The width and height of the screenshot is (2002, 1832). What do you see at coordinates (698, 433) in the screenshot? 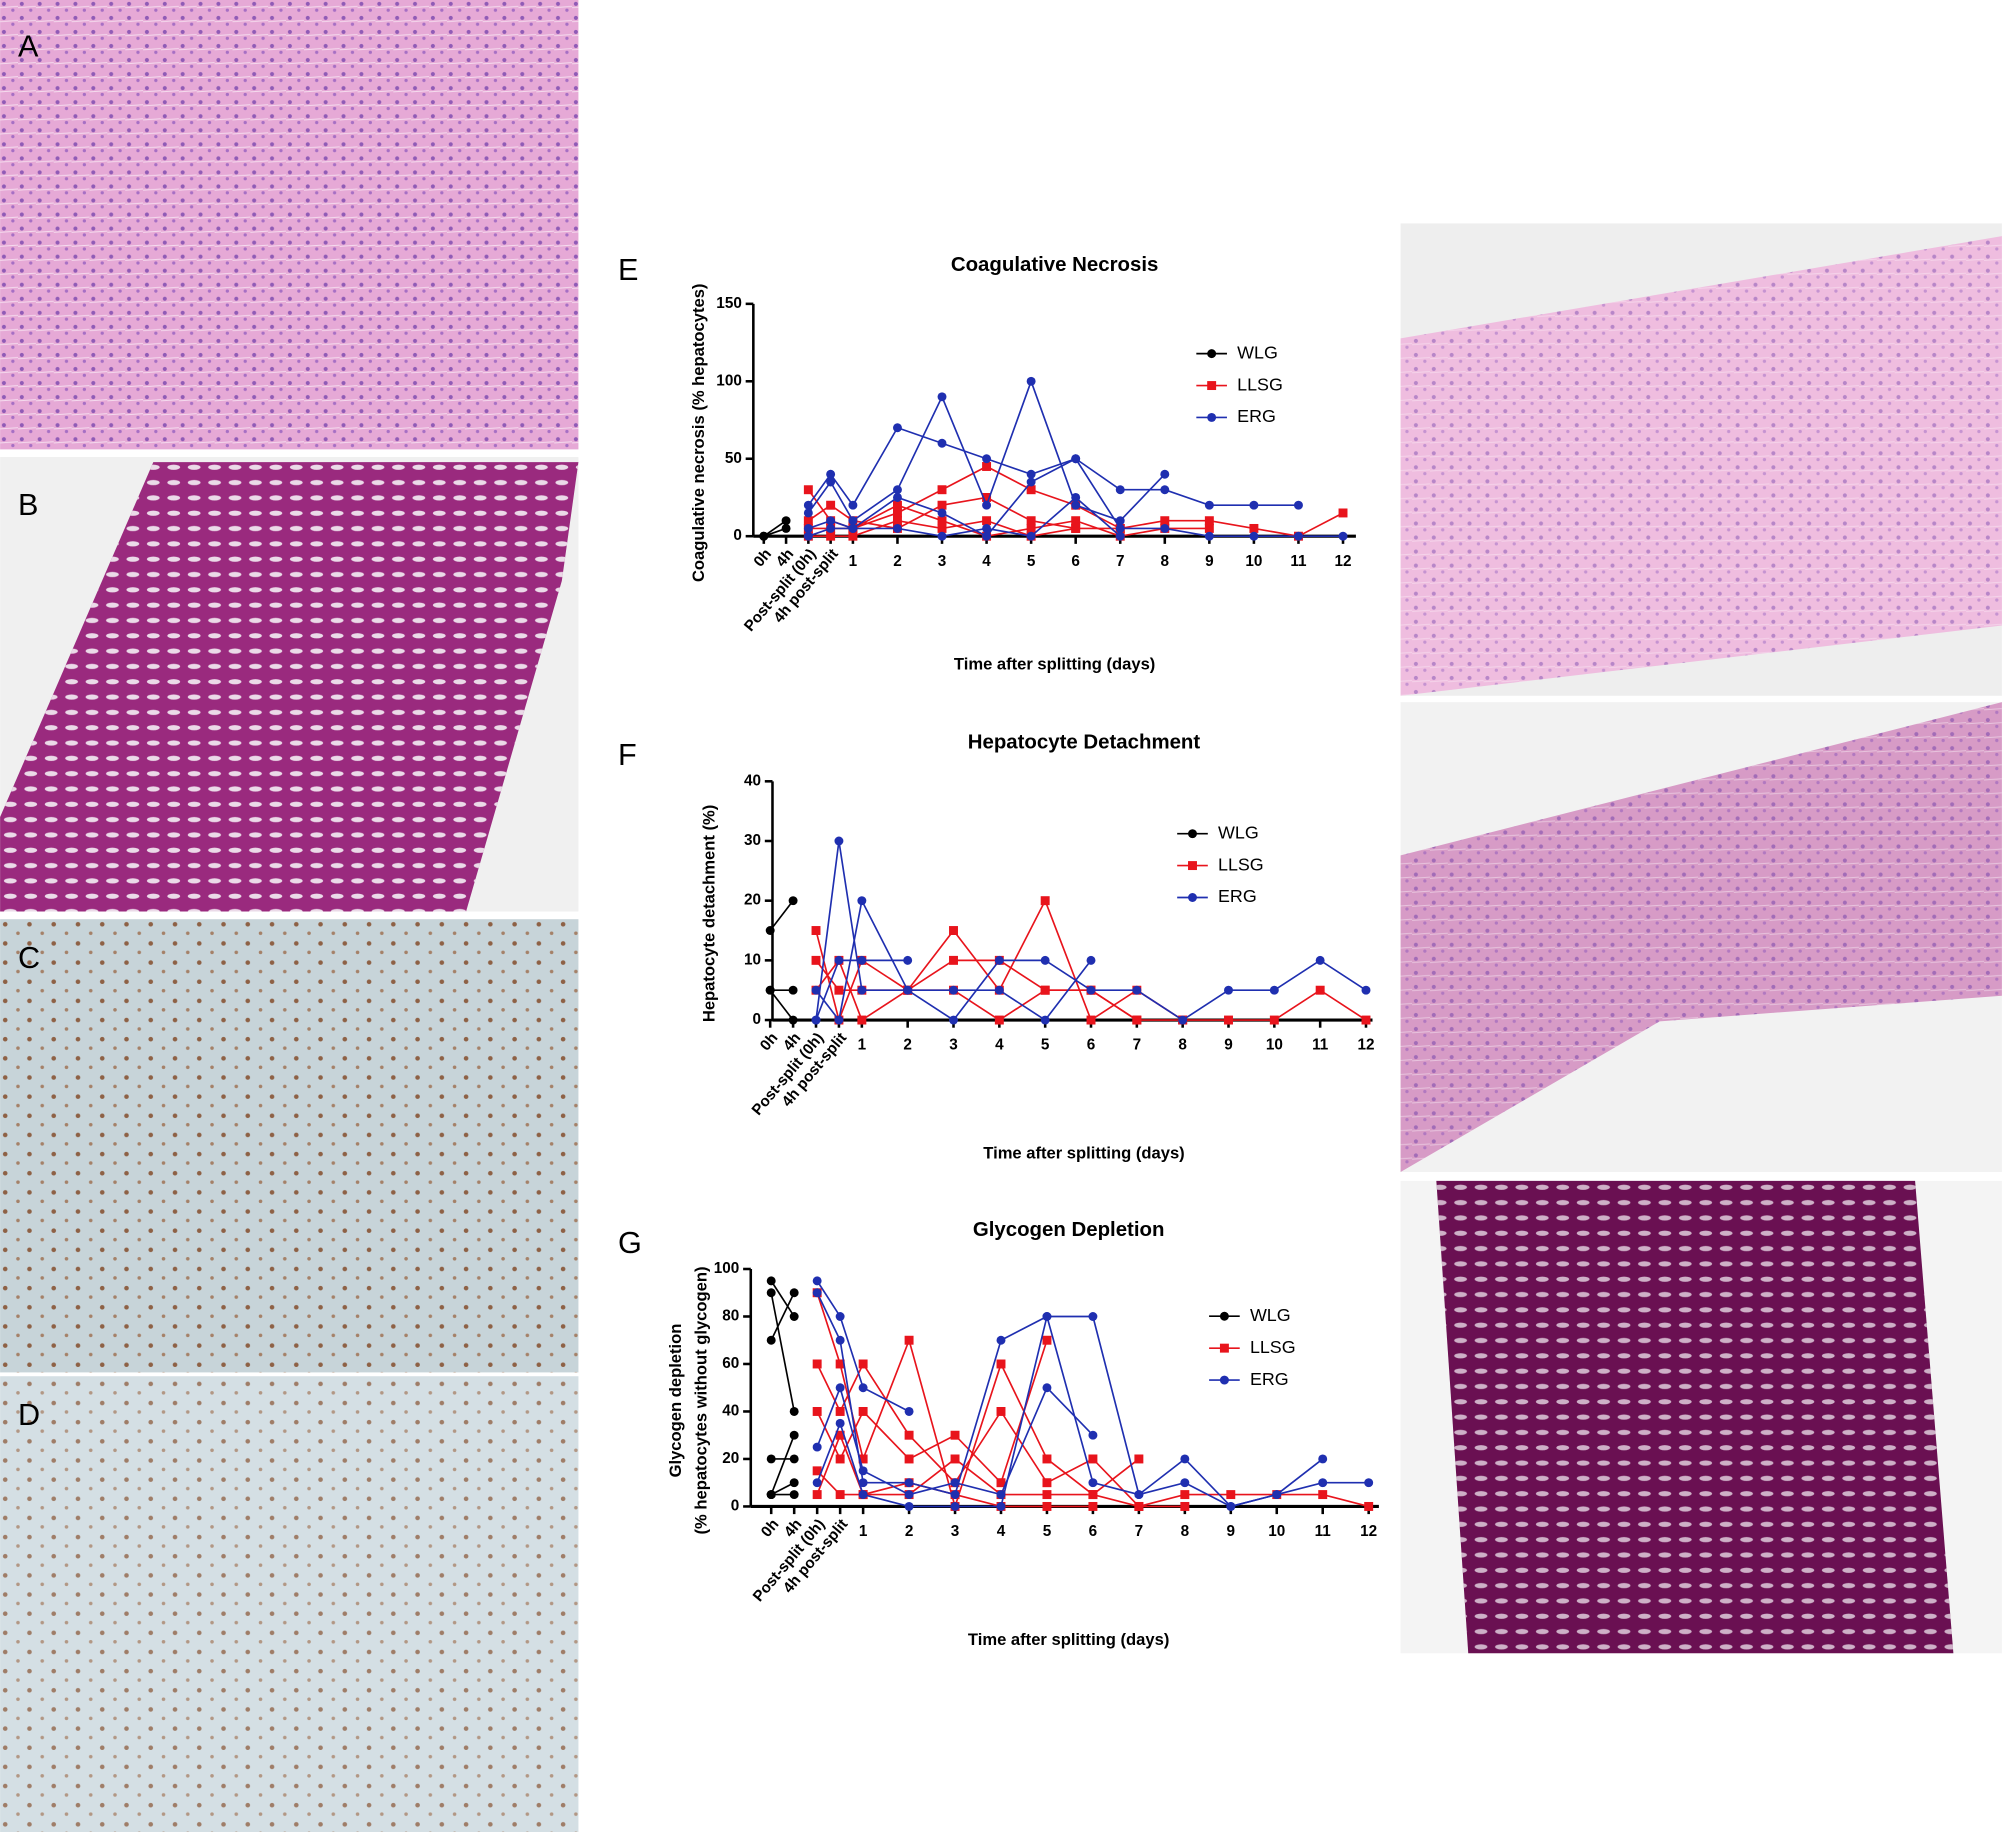
I see `y-axis-title: Coagulative necrosis (% hepatocytes)` at bounding box center [698, 433].